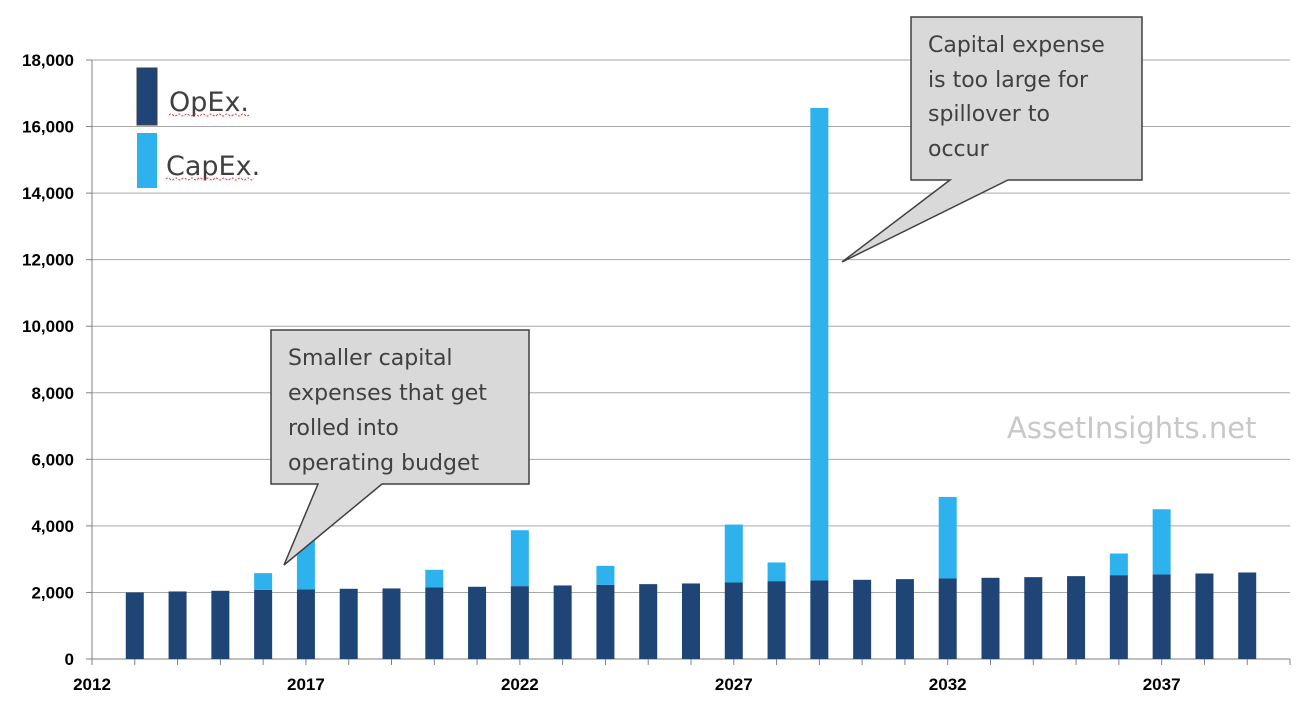 This screenshot has height=709, width=1297. Describe the element at coordinates (1162, 684) in the screenshot. I see `x-tick-label: 2037` at that location.